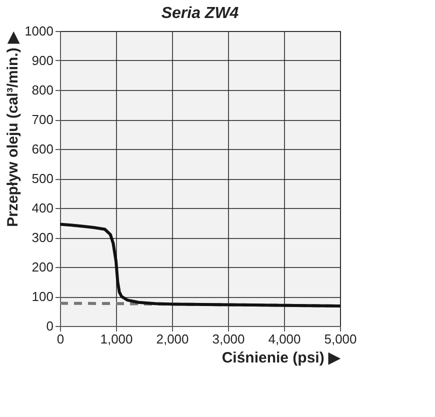 The image size is (435, 417). Describe the element at coordinates (340, 339) in the screenshot. I see `x-tick-label: 5,000` at that location.